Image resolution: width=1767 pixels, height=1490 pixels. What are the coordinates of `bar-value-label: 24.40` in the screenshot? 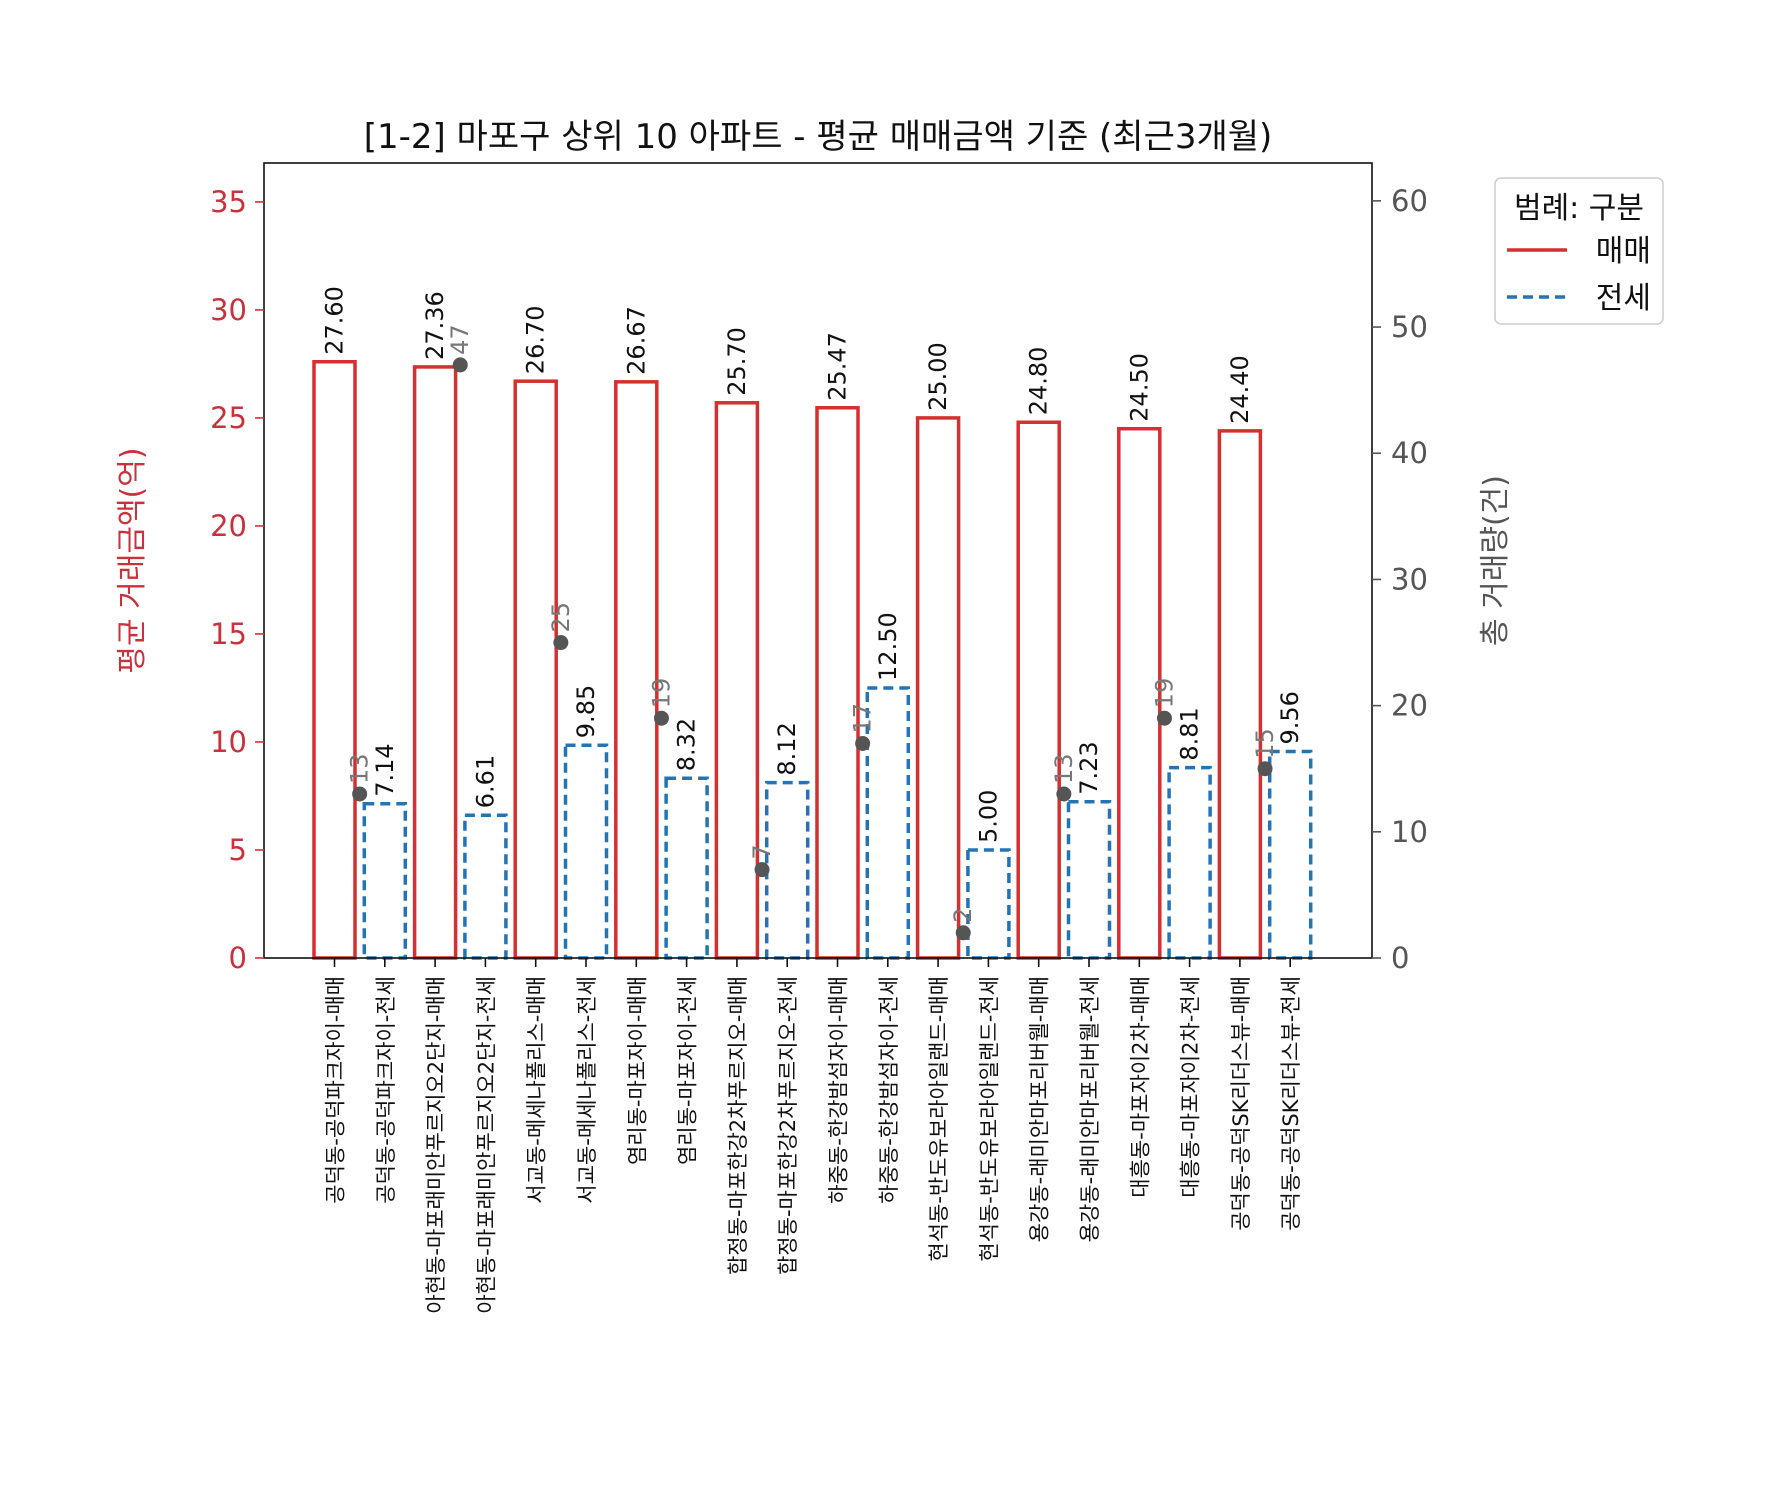 It's located at (1240, 389).